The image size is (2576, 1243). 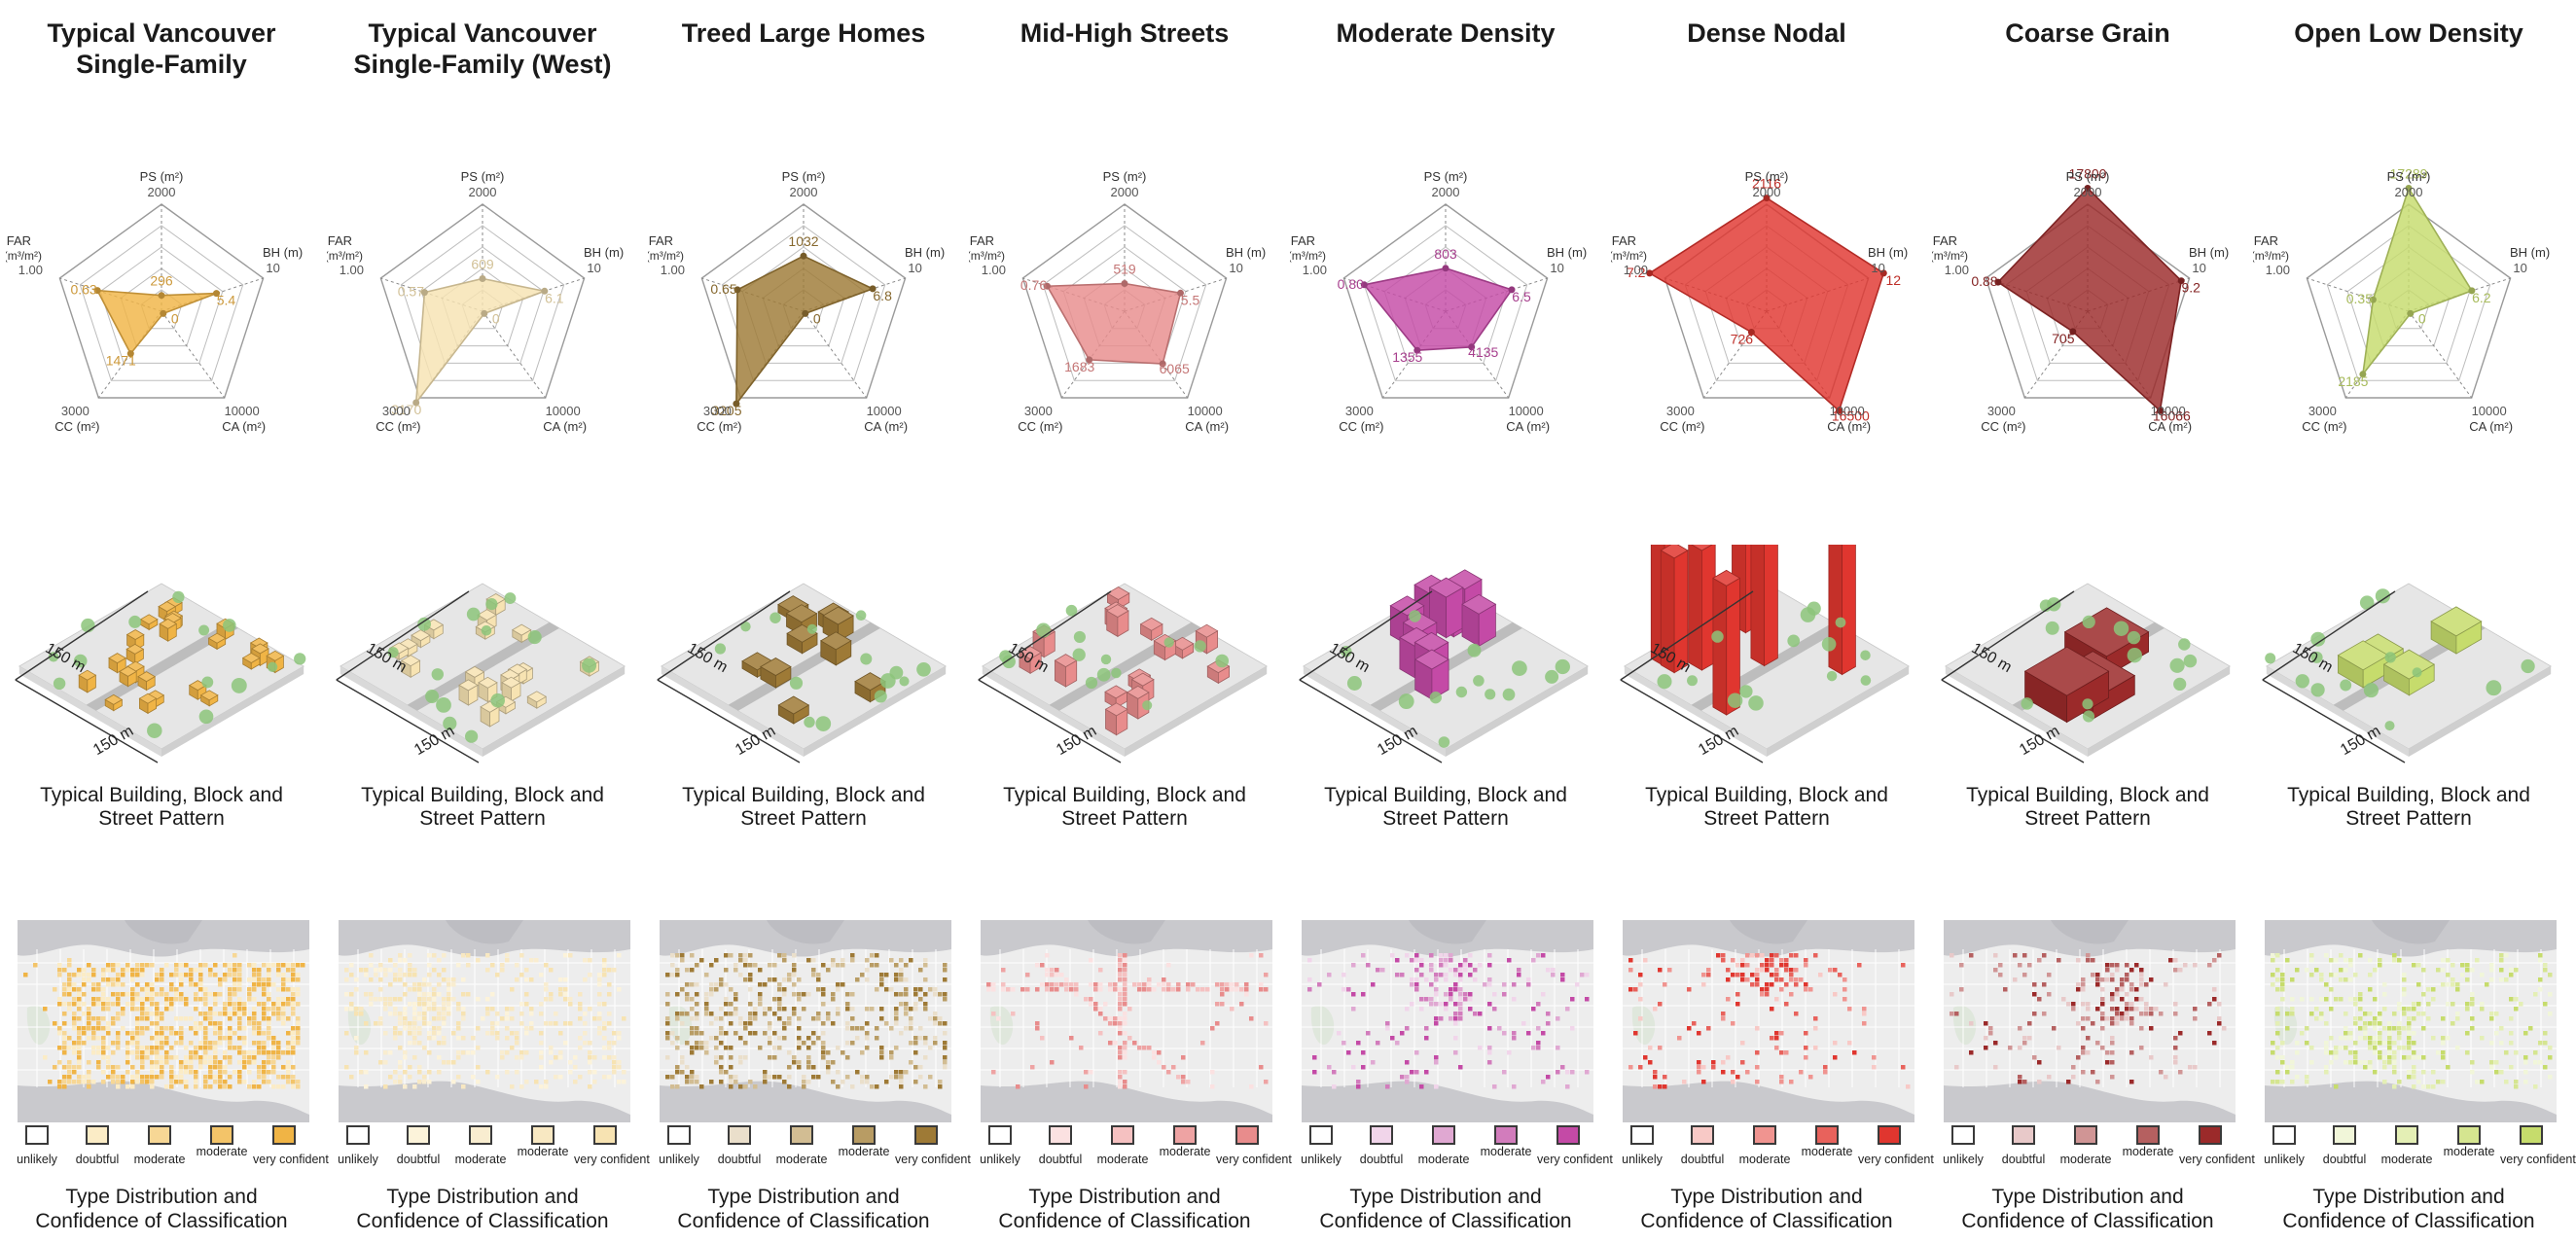 What do you see at coordinates (1528, 427) in the screenshot?
I see `axis-ca-label: CA (m²)` at bounding box center [1528, 427].